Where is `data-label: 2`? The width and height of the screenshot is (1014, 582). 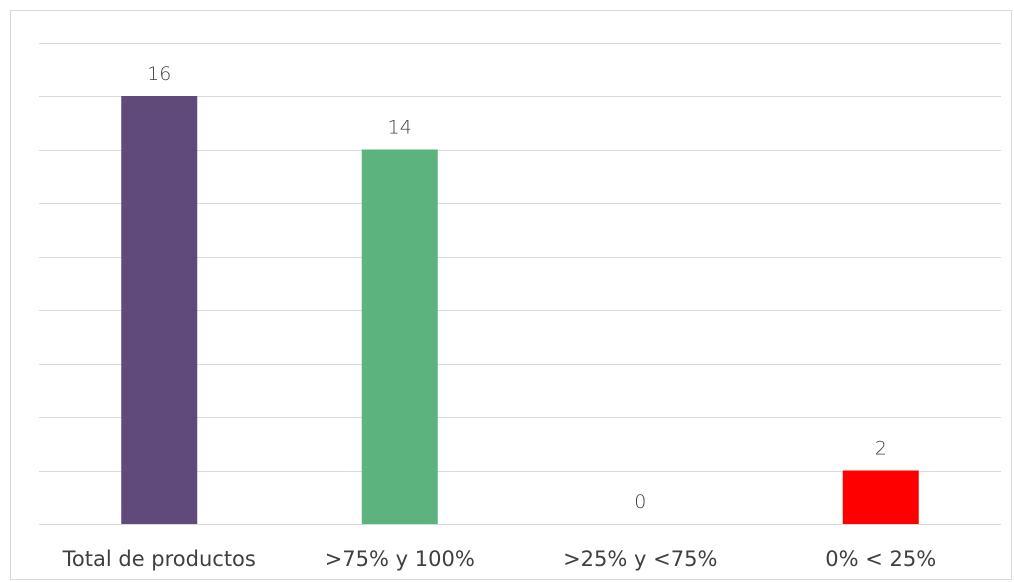
data-label: 2 is located at coordinates (881, 449).